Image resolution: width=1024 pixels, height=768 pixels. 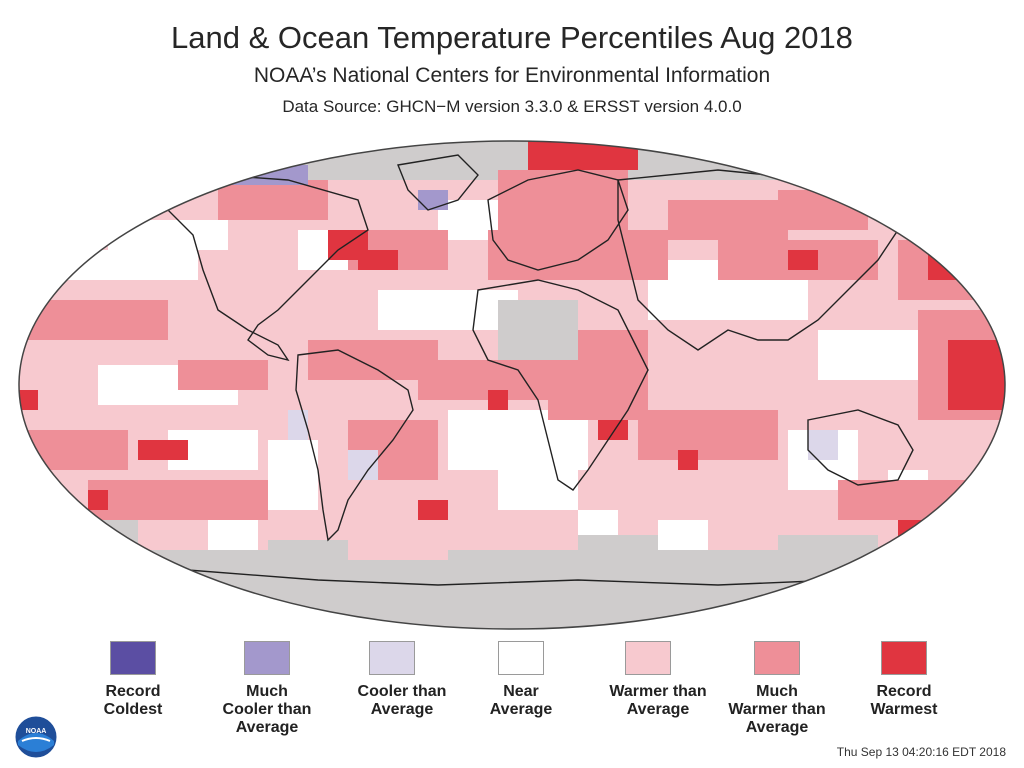 I want to click on noaa-logo: NOAA, so click(x=36, y=737).